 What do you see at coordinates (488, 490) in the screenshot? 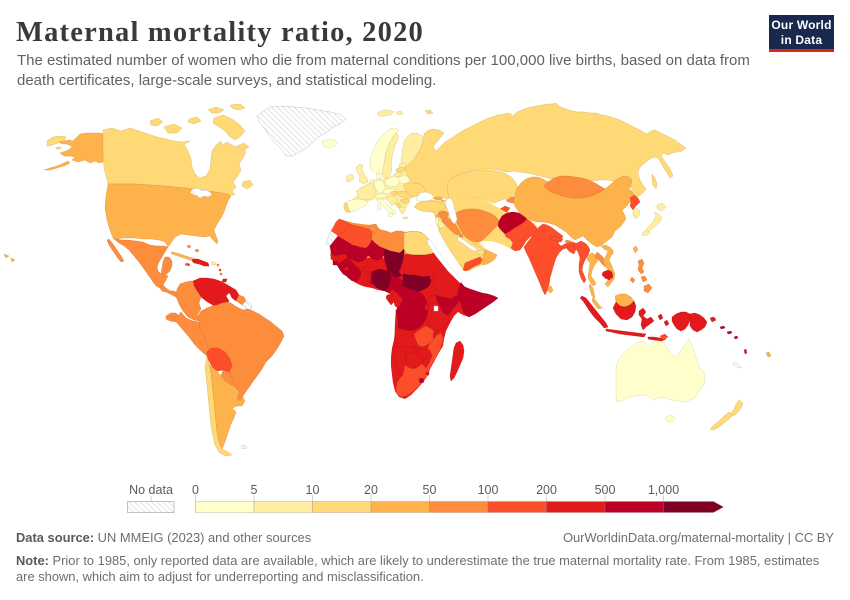
I see `svg-text: 100` at bounding box center [488, 490].